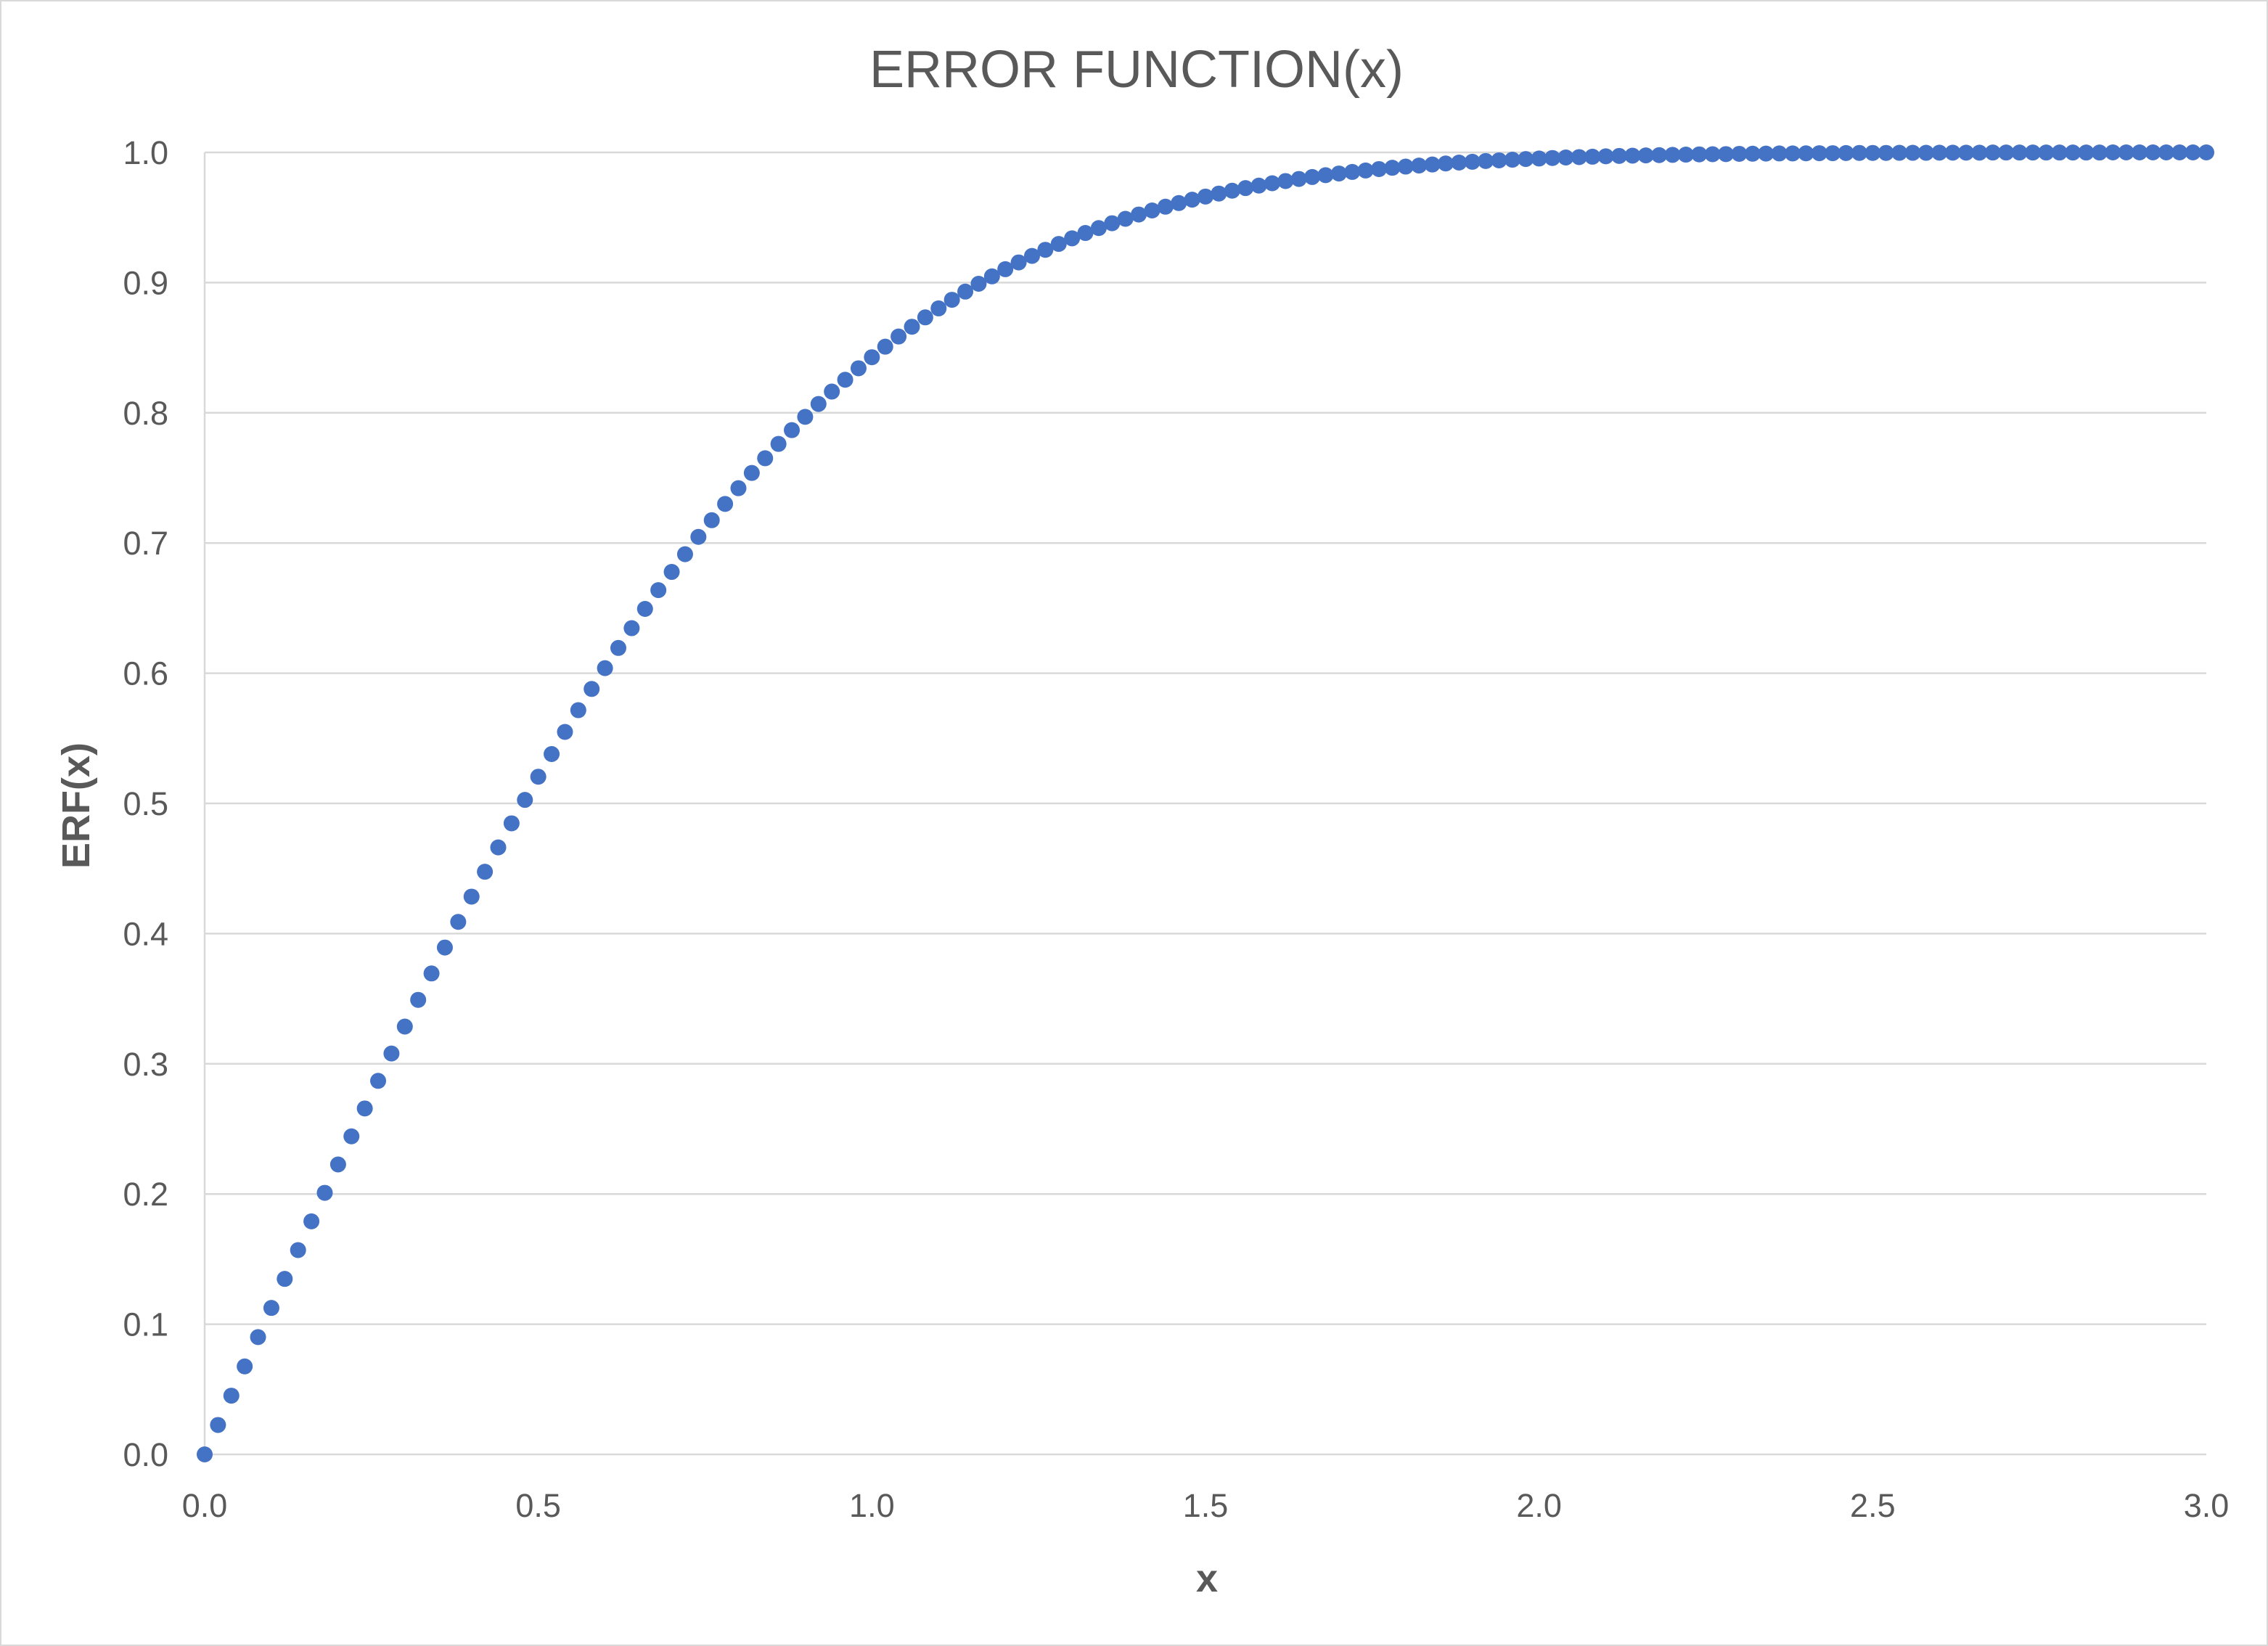 The width and height of the screenshot is (2268, 1646). Describe the element at coordinates (145, 1064) in the screenshot. I see `y-tick-label: 0.3` at that location.